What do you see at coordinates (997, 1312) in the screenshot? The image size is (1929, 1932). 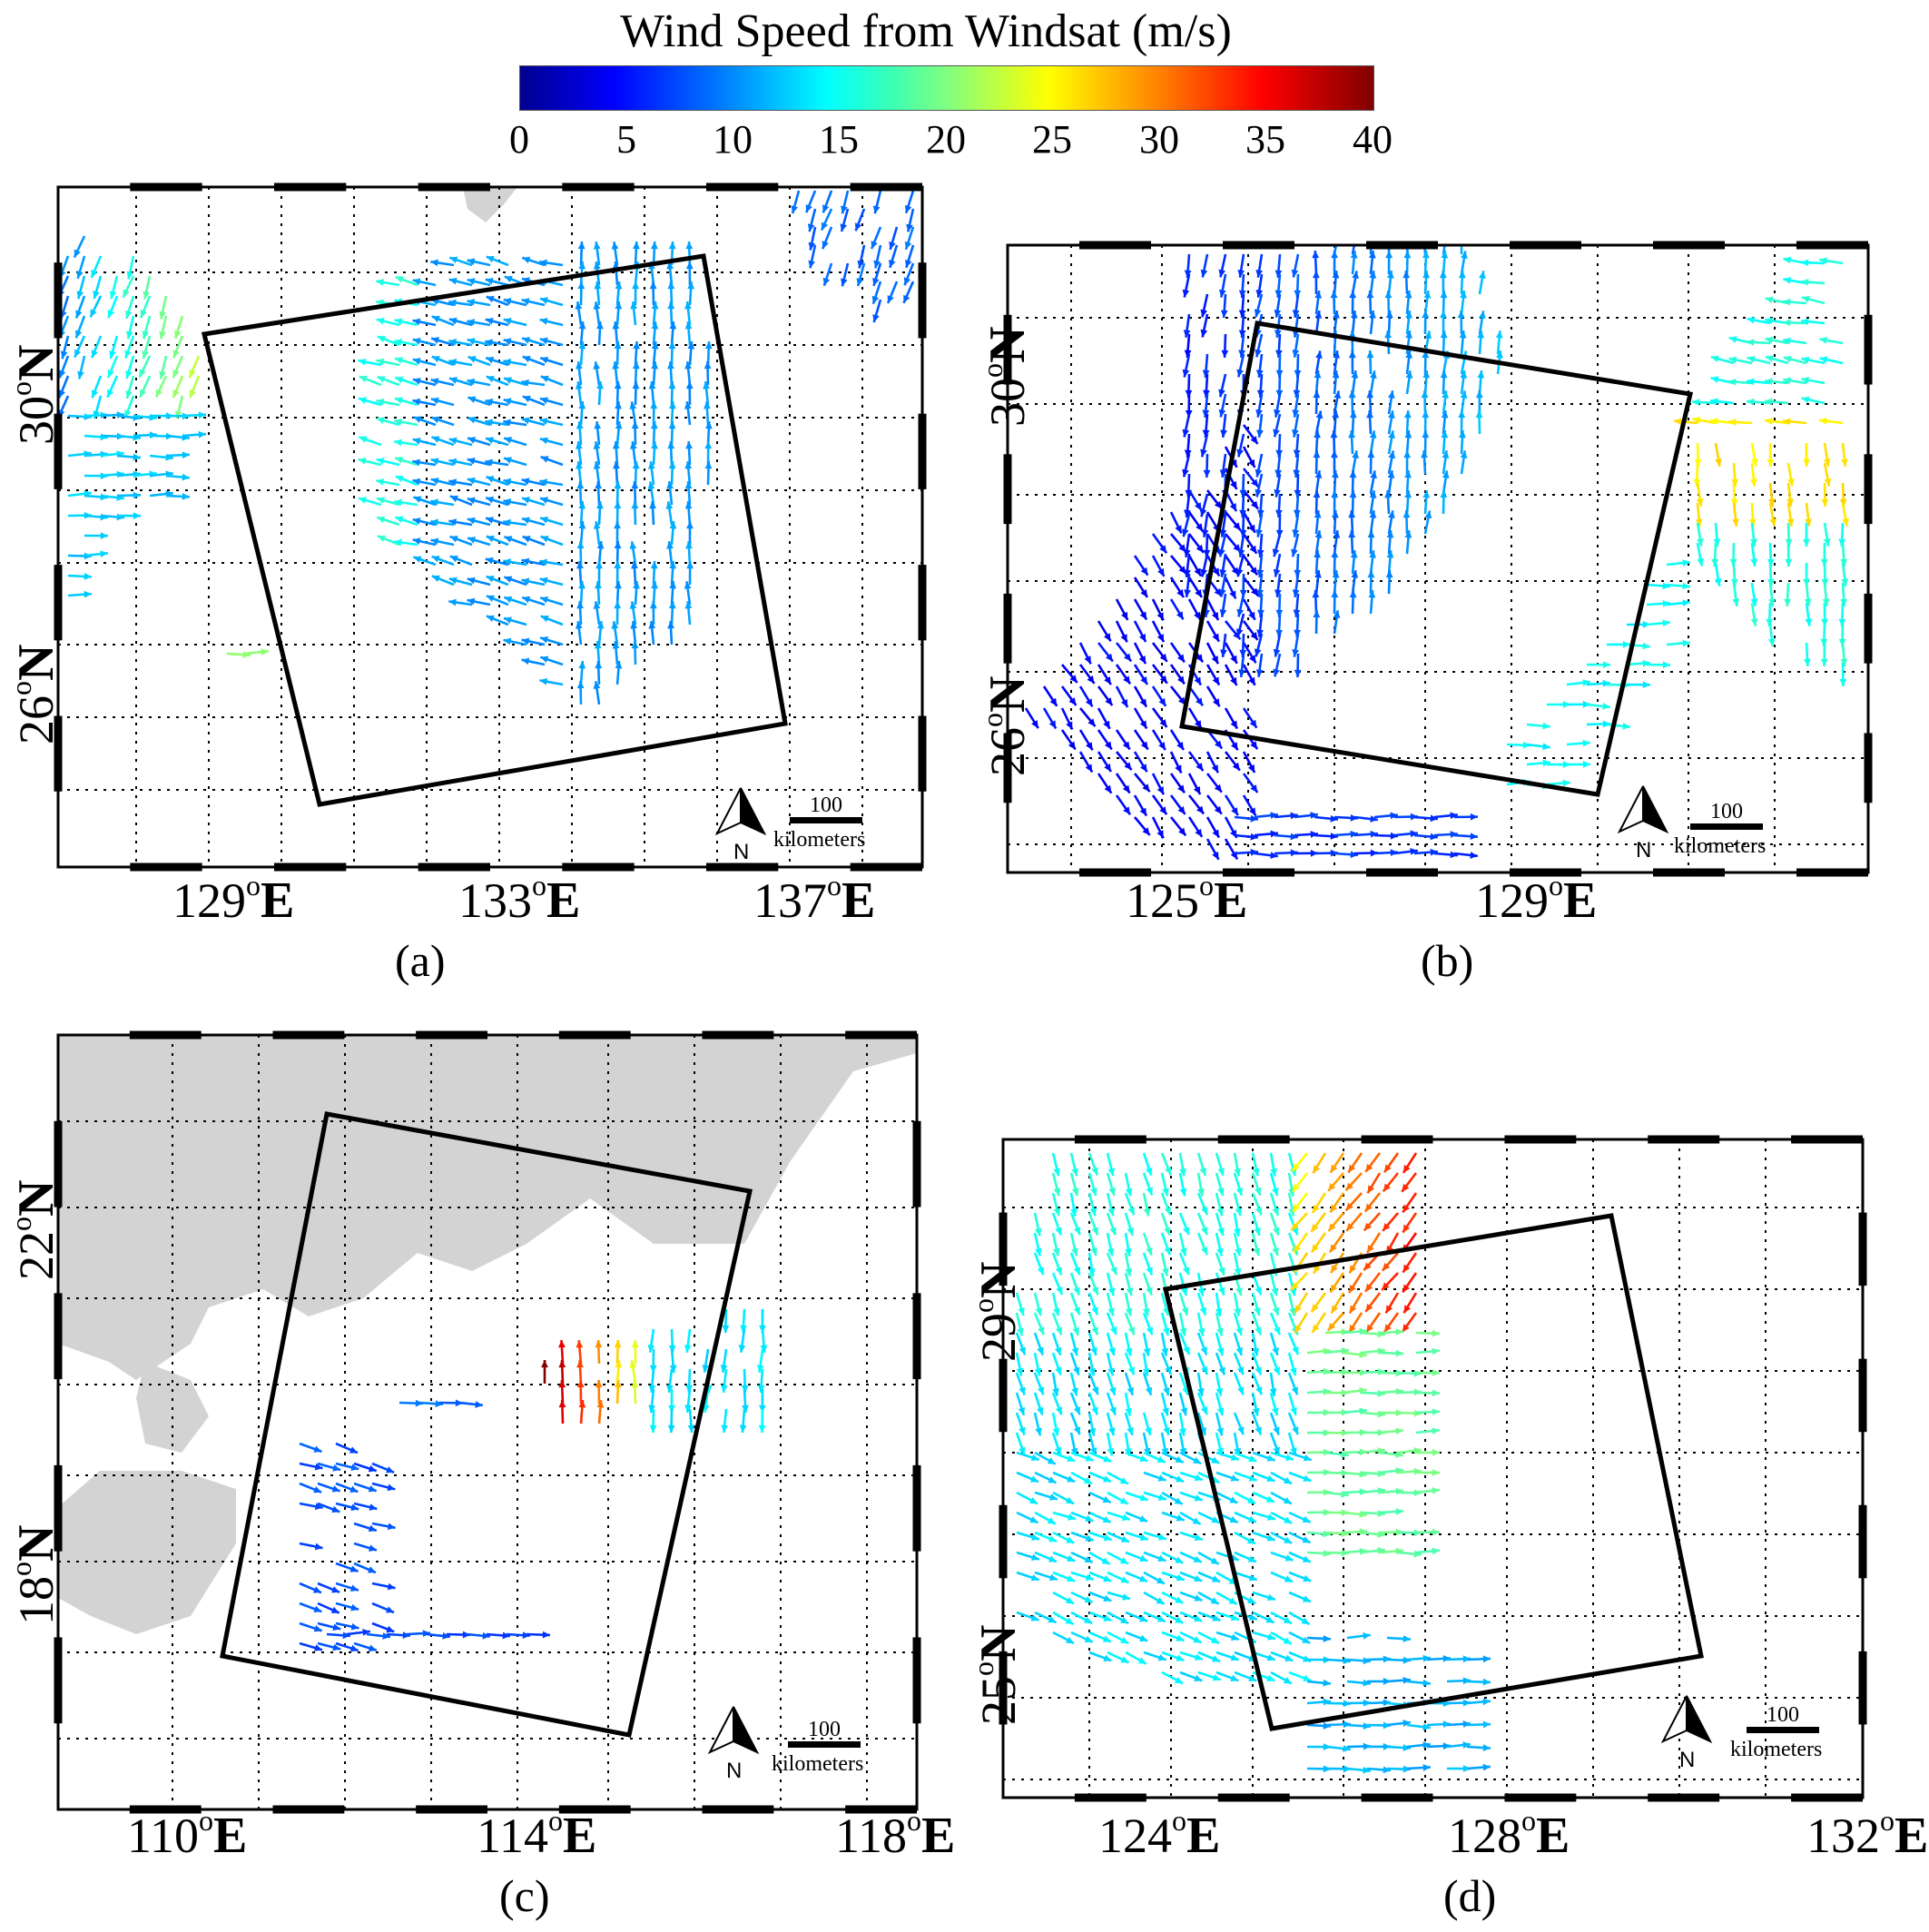 I see `lat-label: 29oN` at bounding box center [997, 1312].